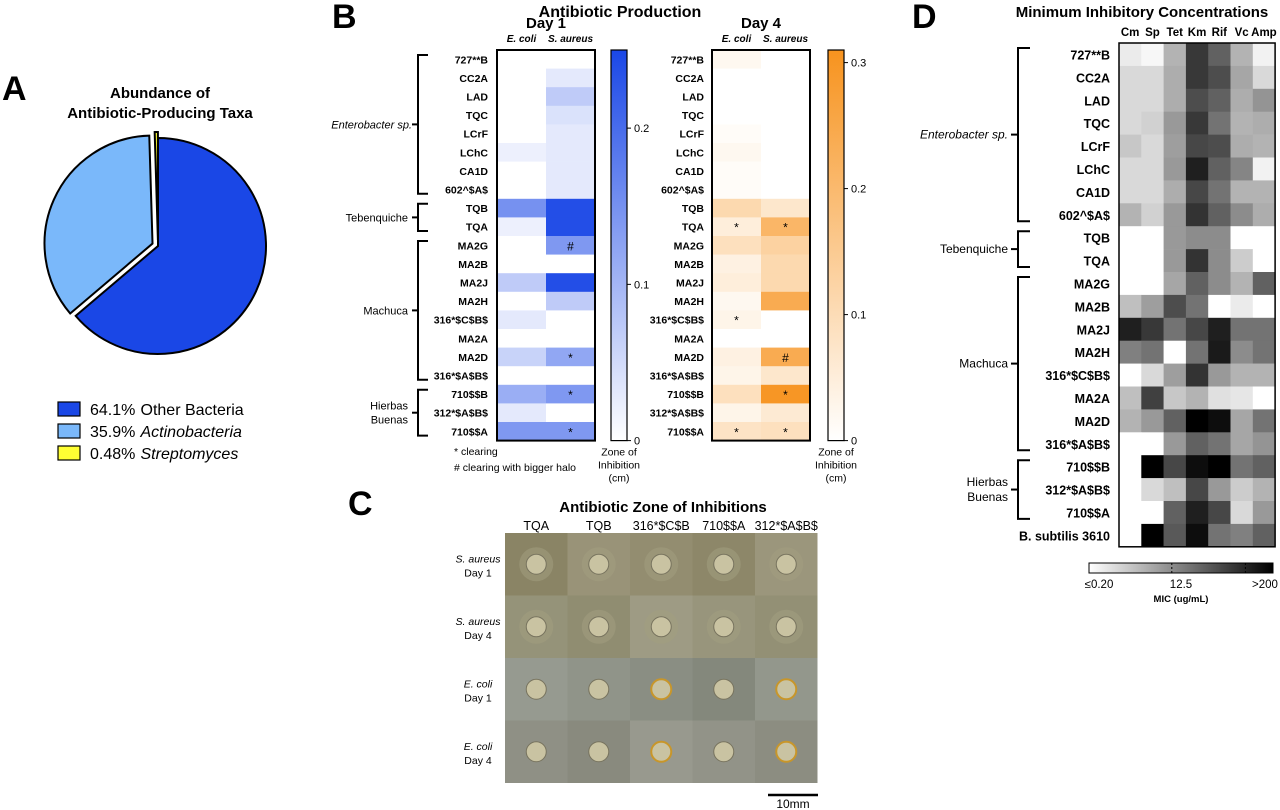  Describe the element at coordinates (1092, 284) in the screenshot. I see `mic-row-label: MA2G` at that location.